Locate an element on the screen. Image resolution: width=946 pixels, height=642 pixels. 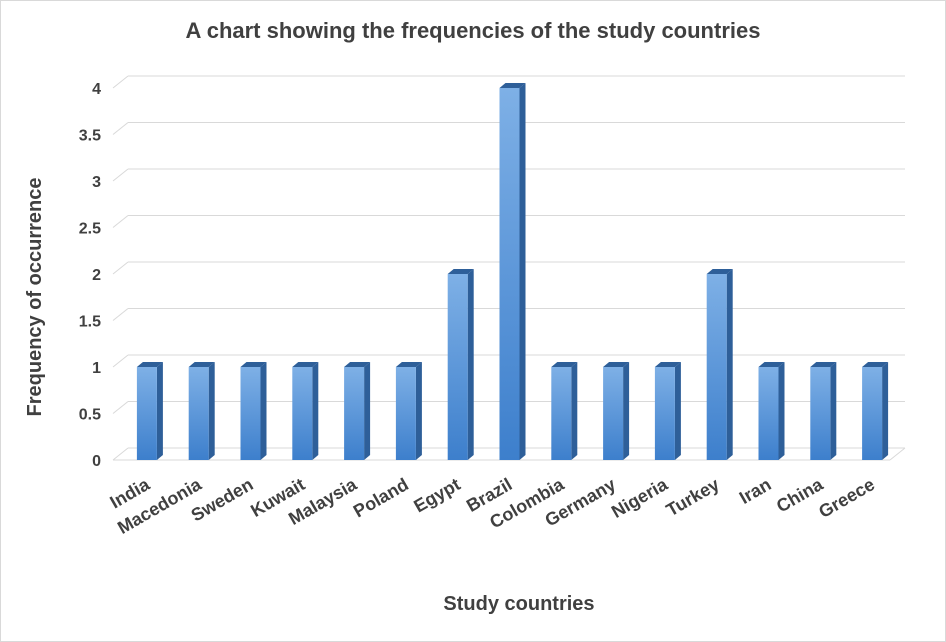
floor-edge-right is located at coordinates (897, 454).